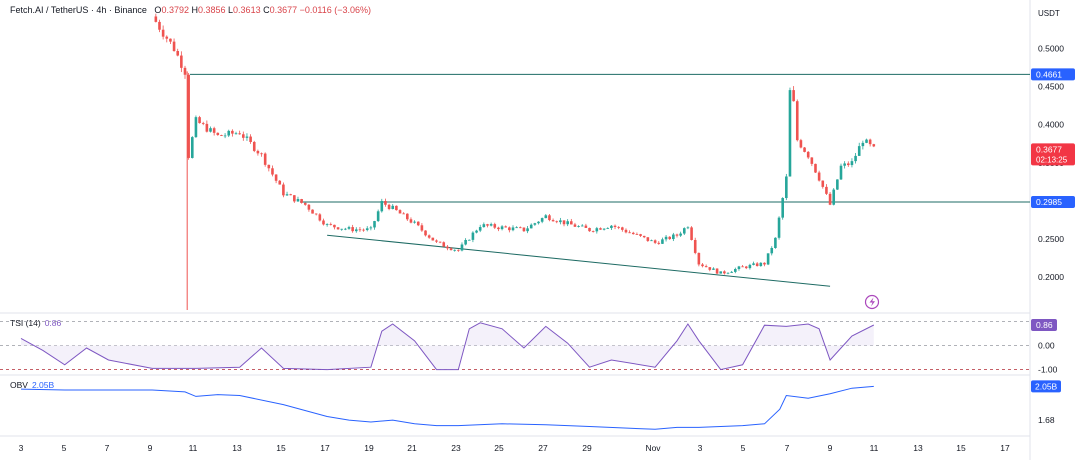  What do you see at coordinates (335, 10) in the screenshot?
I see `change-value: −0.0116 (−3.06%)` at bounding box center [335, 10].